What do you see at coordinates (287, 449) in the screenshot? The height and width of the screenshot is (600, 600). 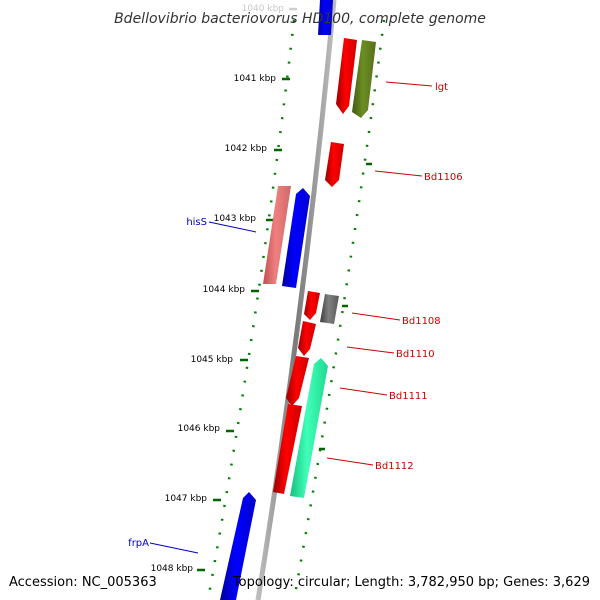 I see `gene-feature-red-bd1112` at bounding box center [287, 449].